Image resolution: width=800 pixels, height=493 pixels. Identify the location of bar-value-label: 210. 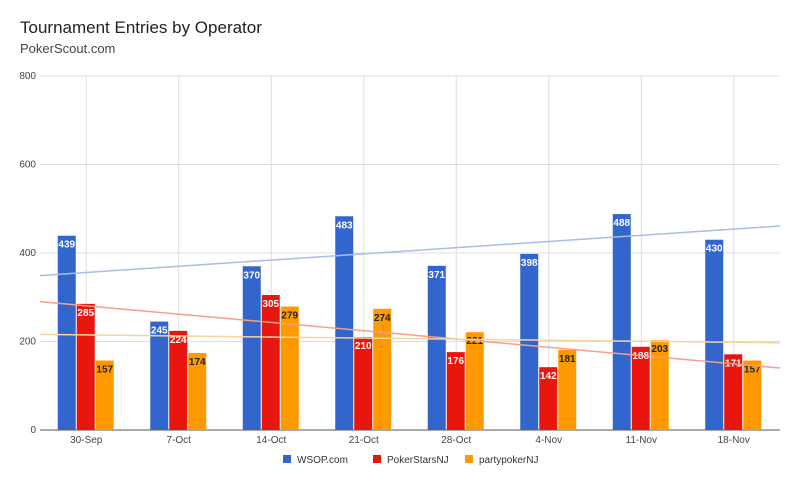
(363, 346).